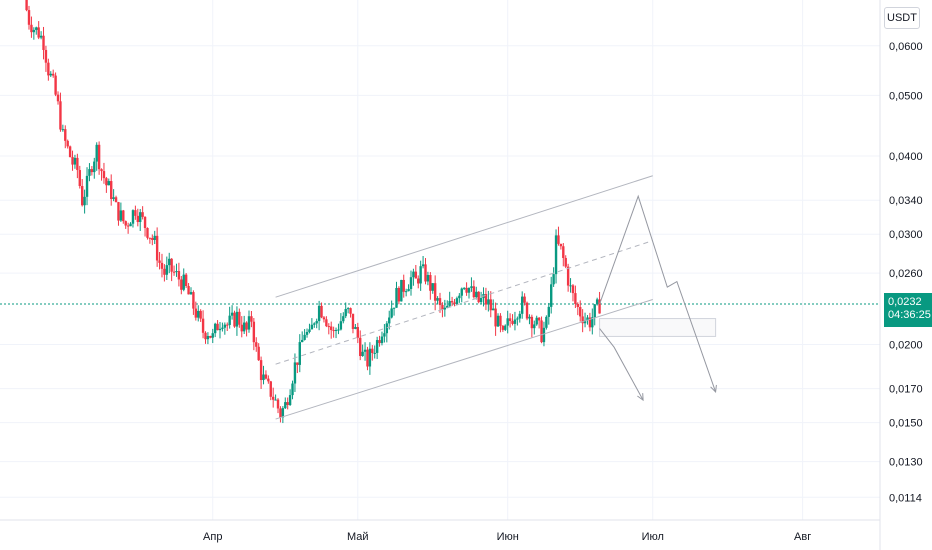 This screenshot has width=932, height=550. What do you see at coordinates (440, 531) in the screenshot?
I see `time-axis: Апр Май Июн Июл Авг` at bounding box center [440, 531].